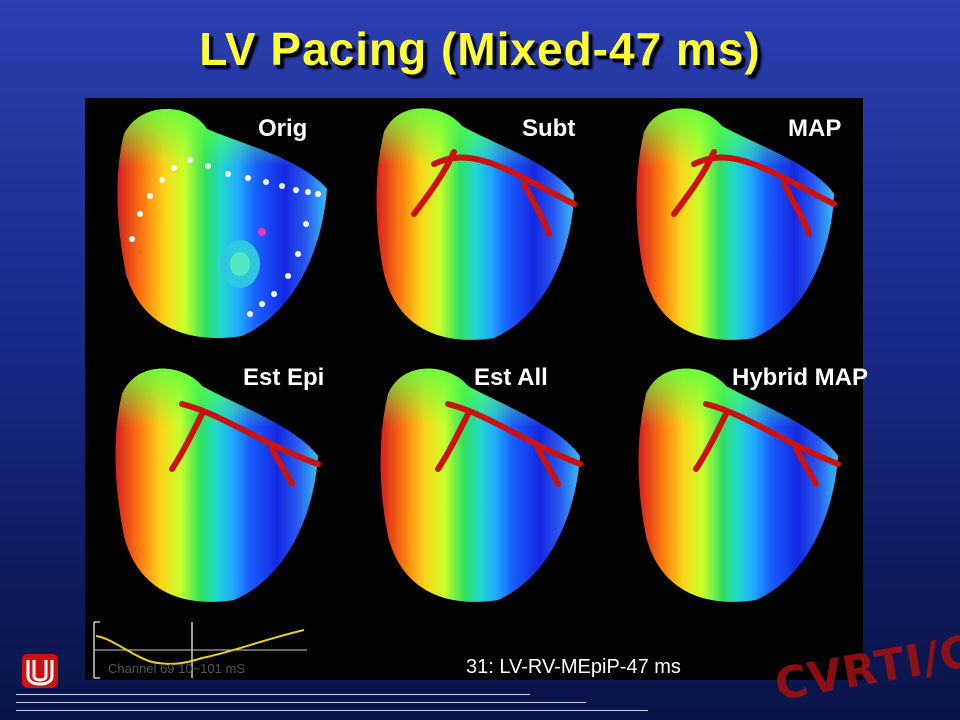  I want to click on electrogram-trace, so click(200, 650).